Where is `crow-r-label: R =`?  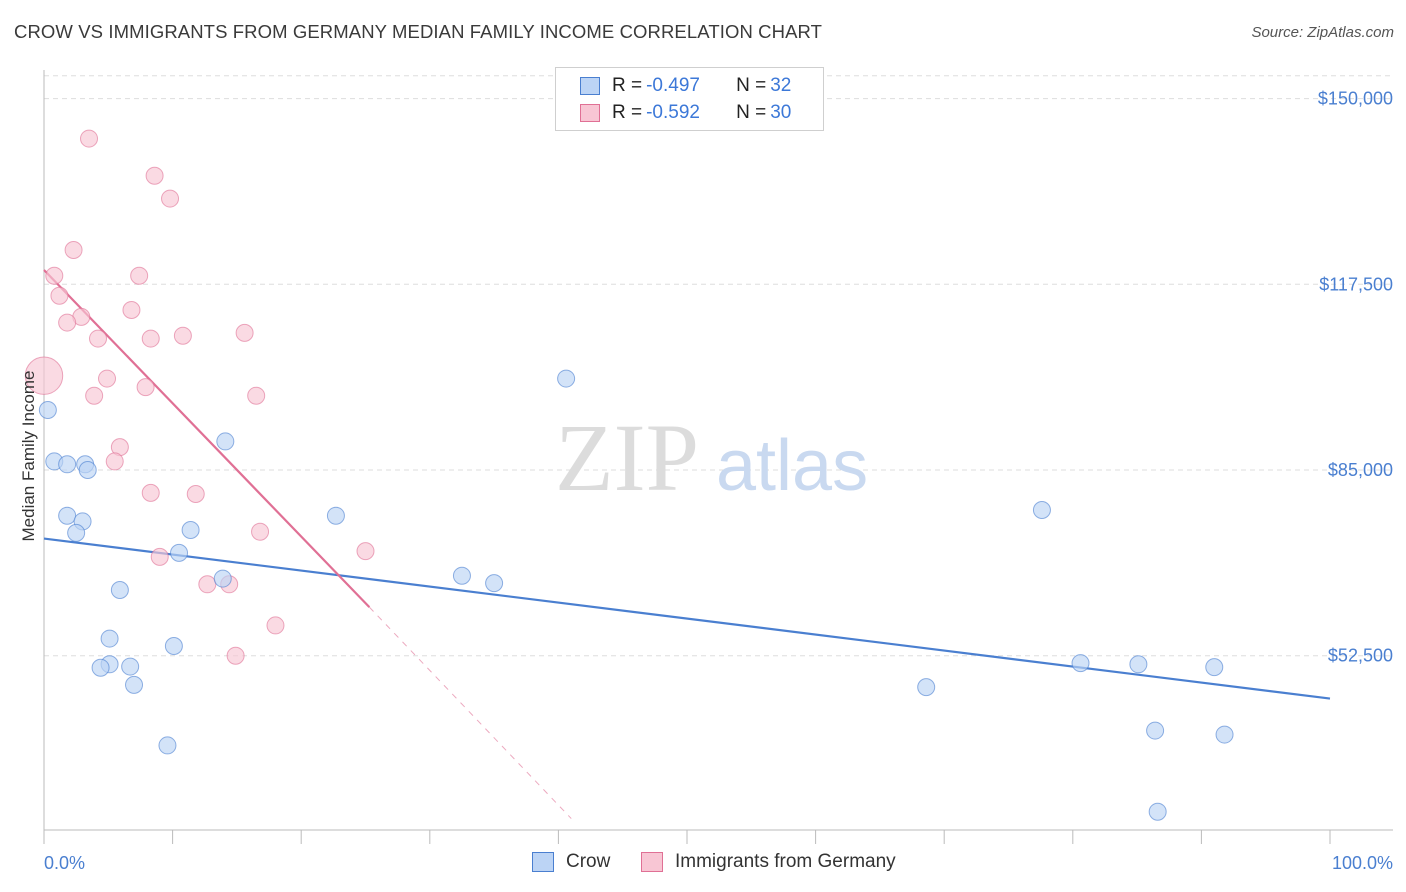
crow-r-label: R = is located at coordinates (627, 85).